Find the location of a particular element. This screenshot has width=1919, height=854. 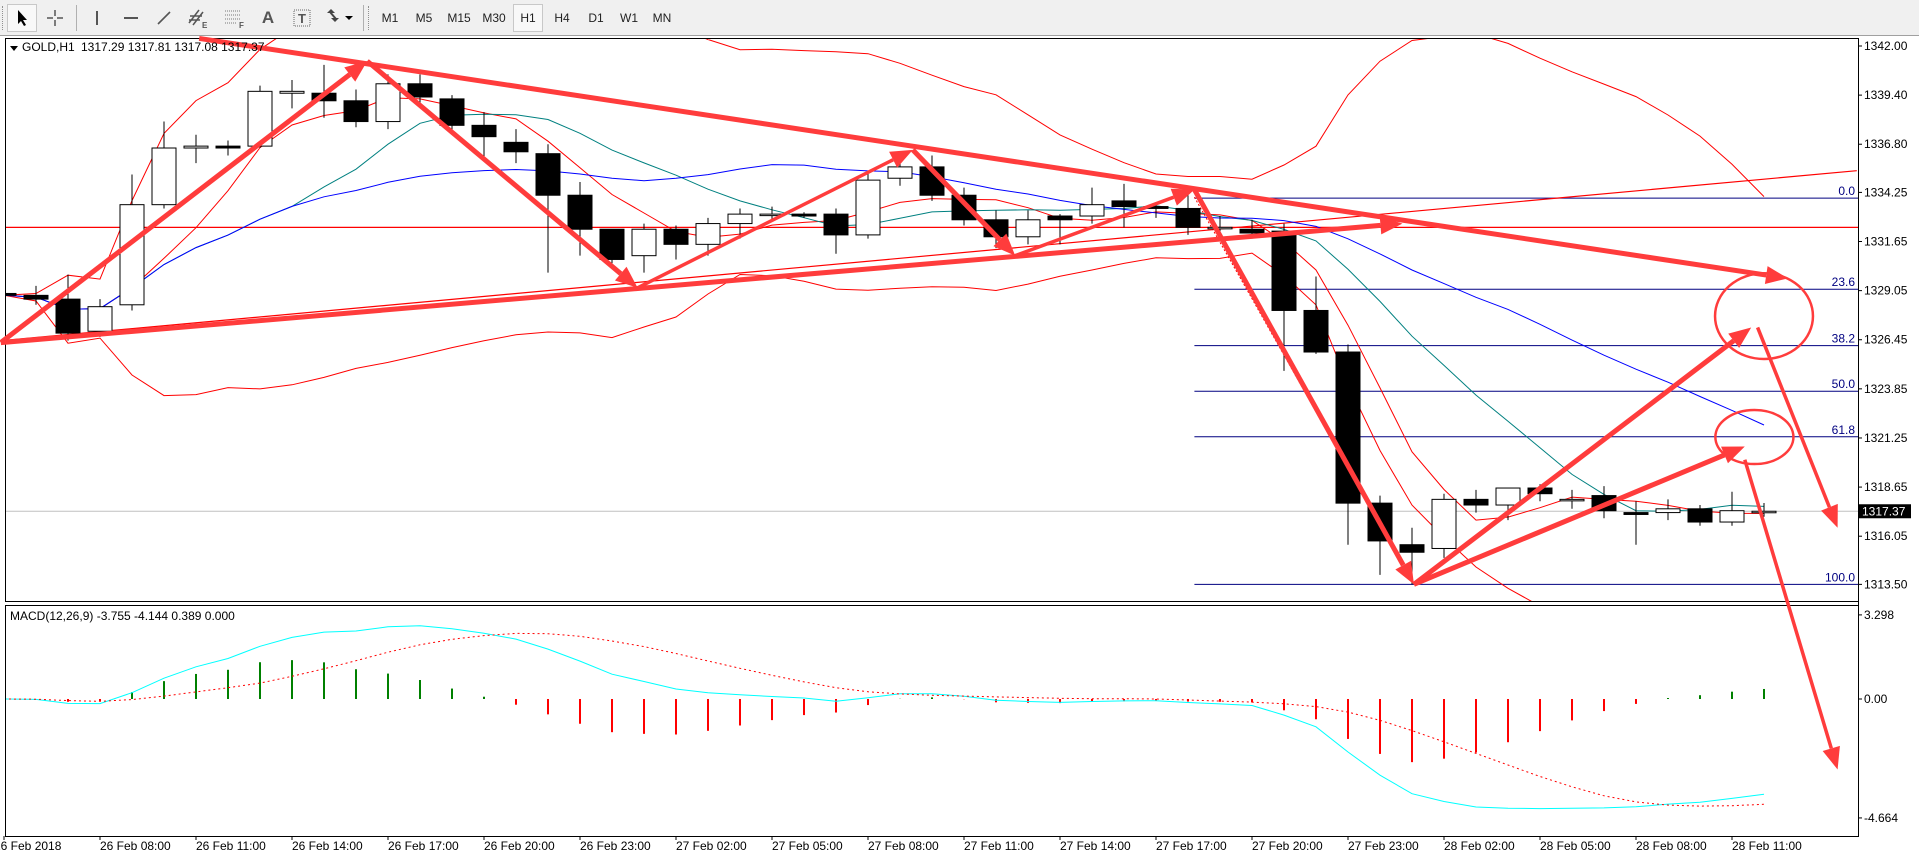

cursor-button is located at coordinates (22, 18).